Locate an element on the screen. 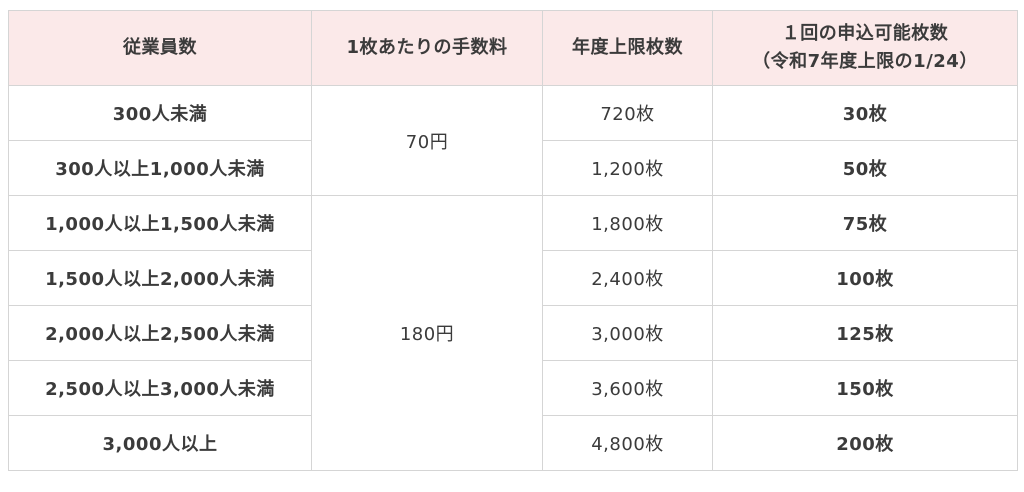  employees-cell: 2,500人以上3,000人未満 is located at coordinates (160, 388).